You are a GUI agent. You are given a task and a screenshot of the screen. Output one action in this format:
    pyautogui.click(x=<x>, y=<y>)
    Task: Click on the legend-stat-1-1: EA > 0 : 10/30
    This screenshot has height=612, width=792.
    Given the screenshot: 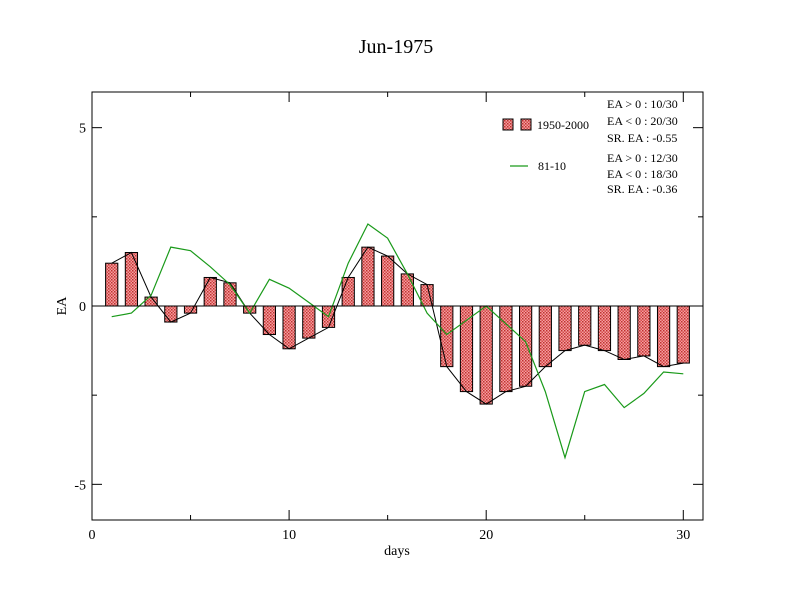 What is the action you would take?
    pyautogui.click(x=642, y=104)
    